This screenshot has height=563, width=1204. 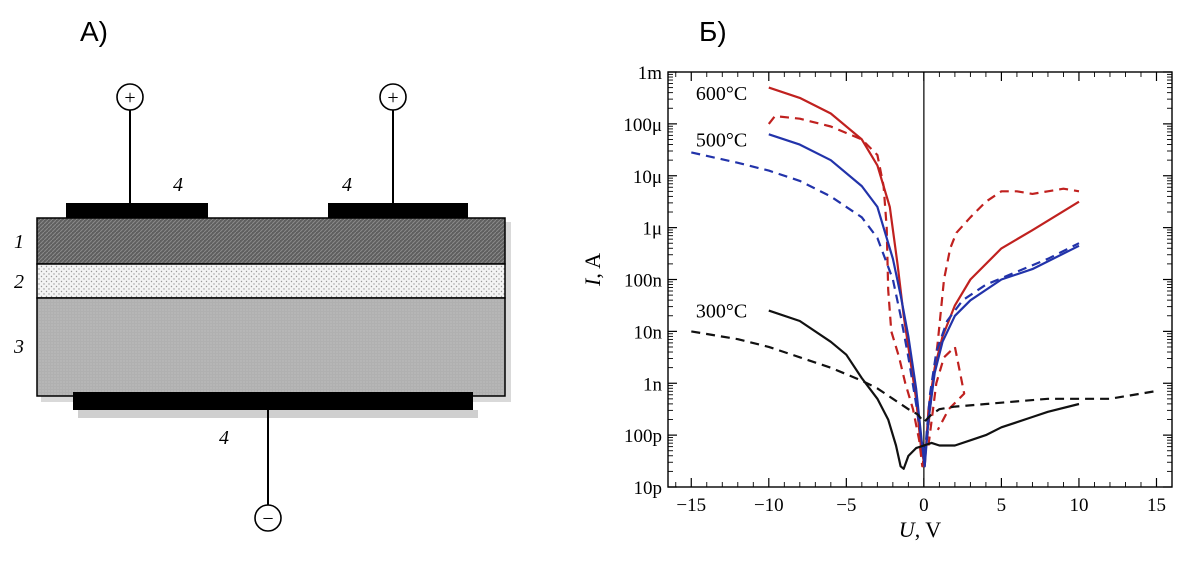 I want to click on y-tick-label: 1m, so click(x=650, y=73).